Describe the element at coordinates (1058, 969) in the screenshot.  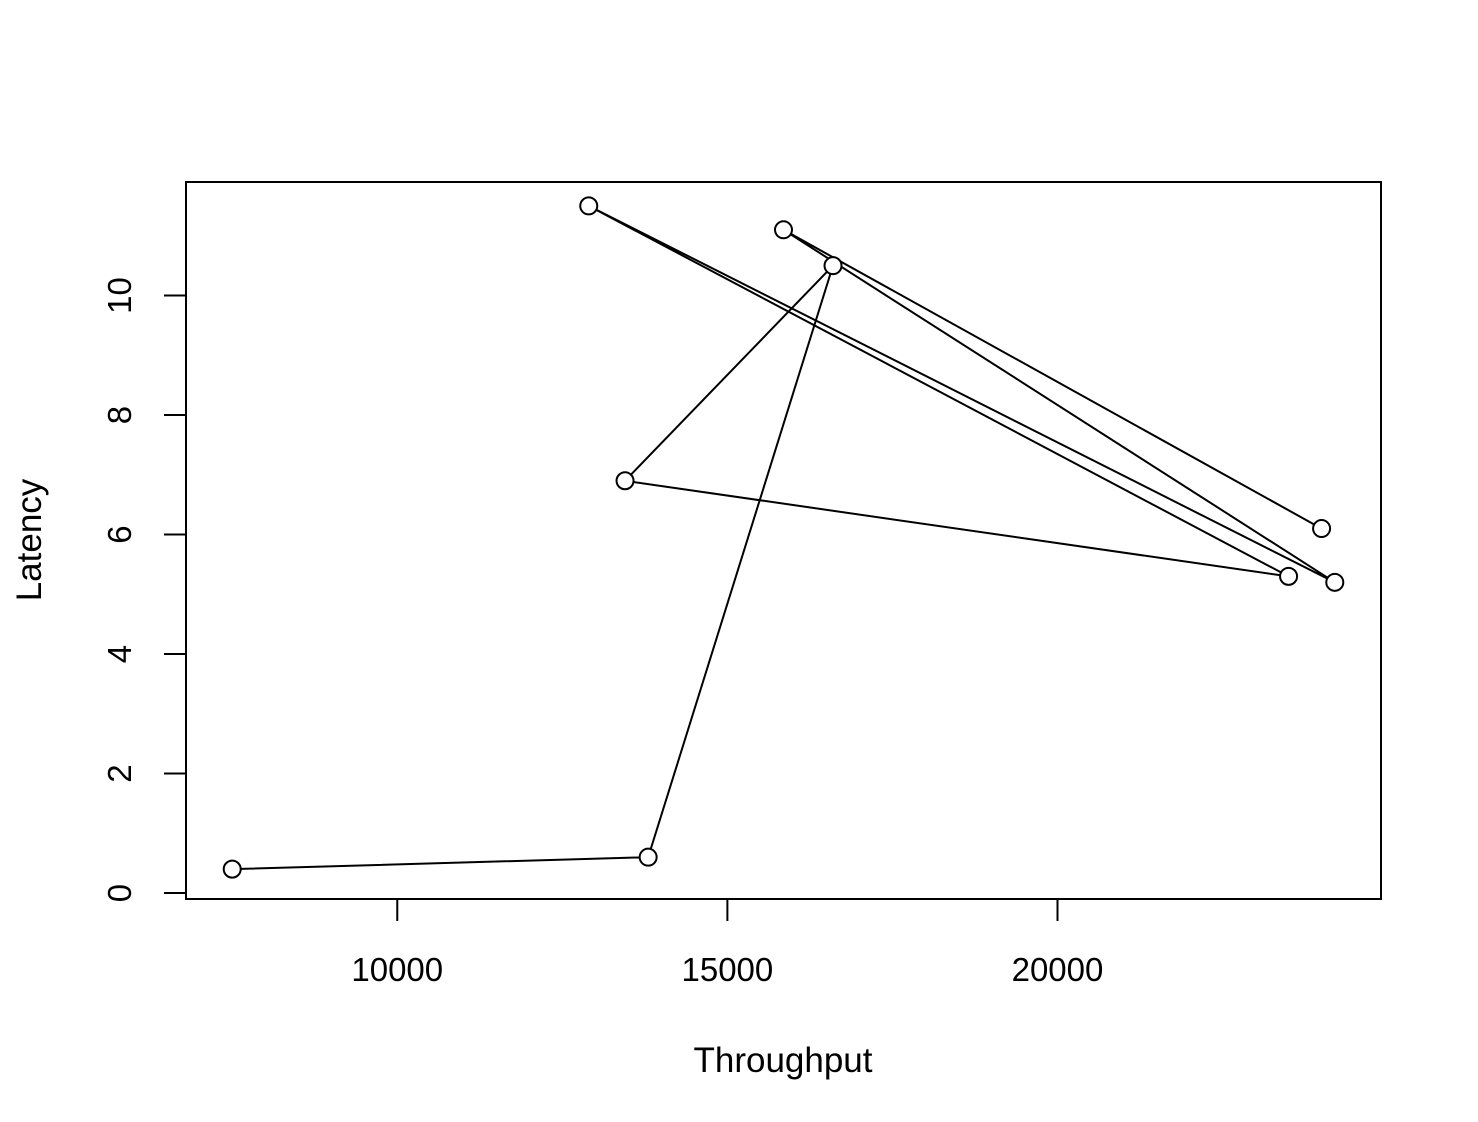
I see `x-tick-label: 20000` at that location.